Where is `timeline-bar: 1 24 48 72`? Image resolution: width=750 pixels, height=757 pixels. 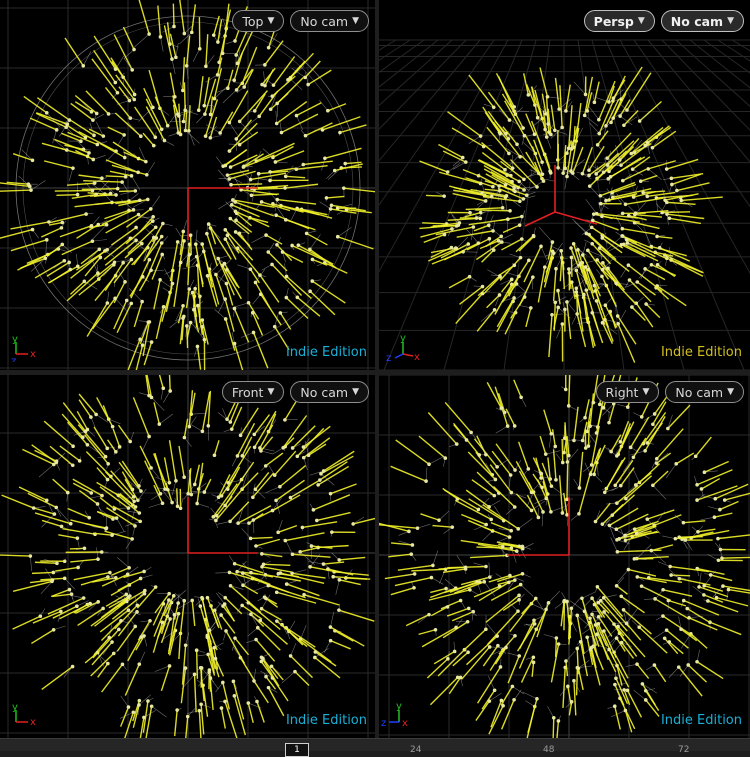
timeline-bar: 1 24 48 72 is located at coordinates (375, 744).